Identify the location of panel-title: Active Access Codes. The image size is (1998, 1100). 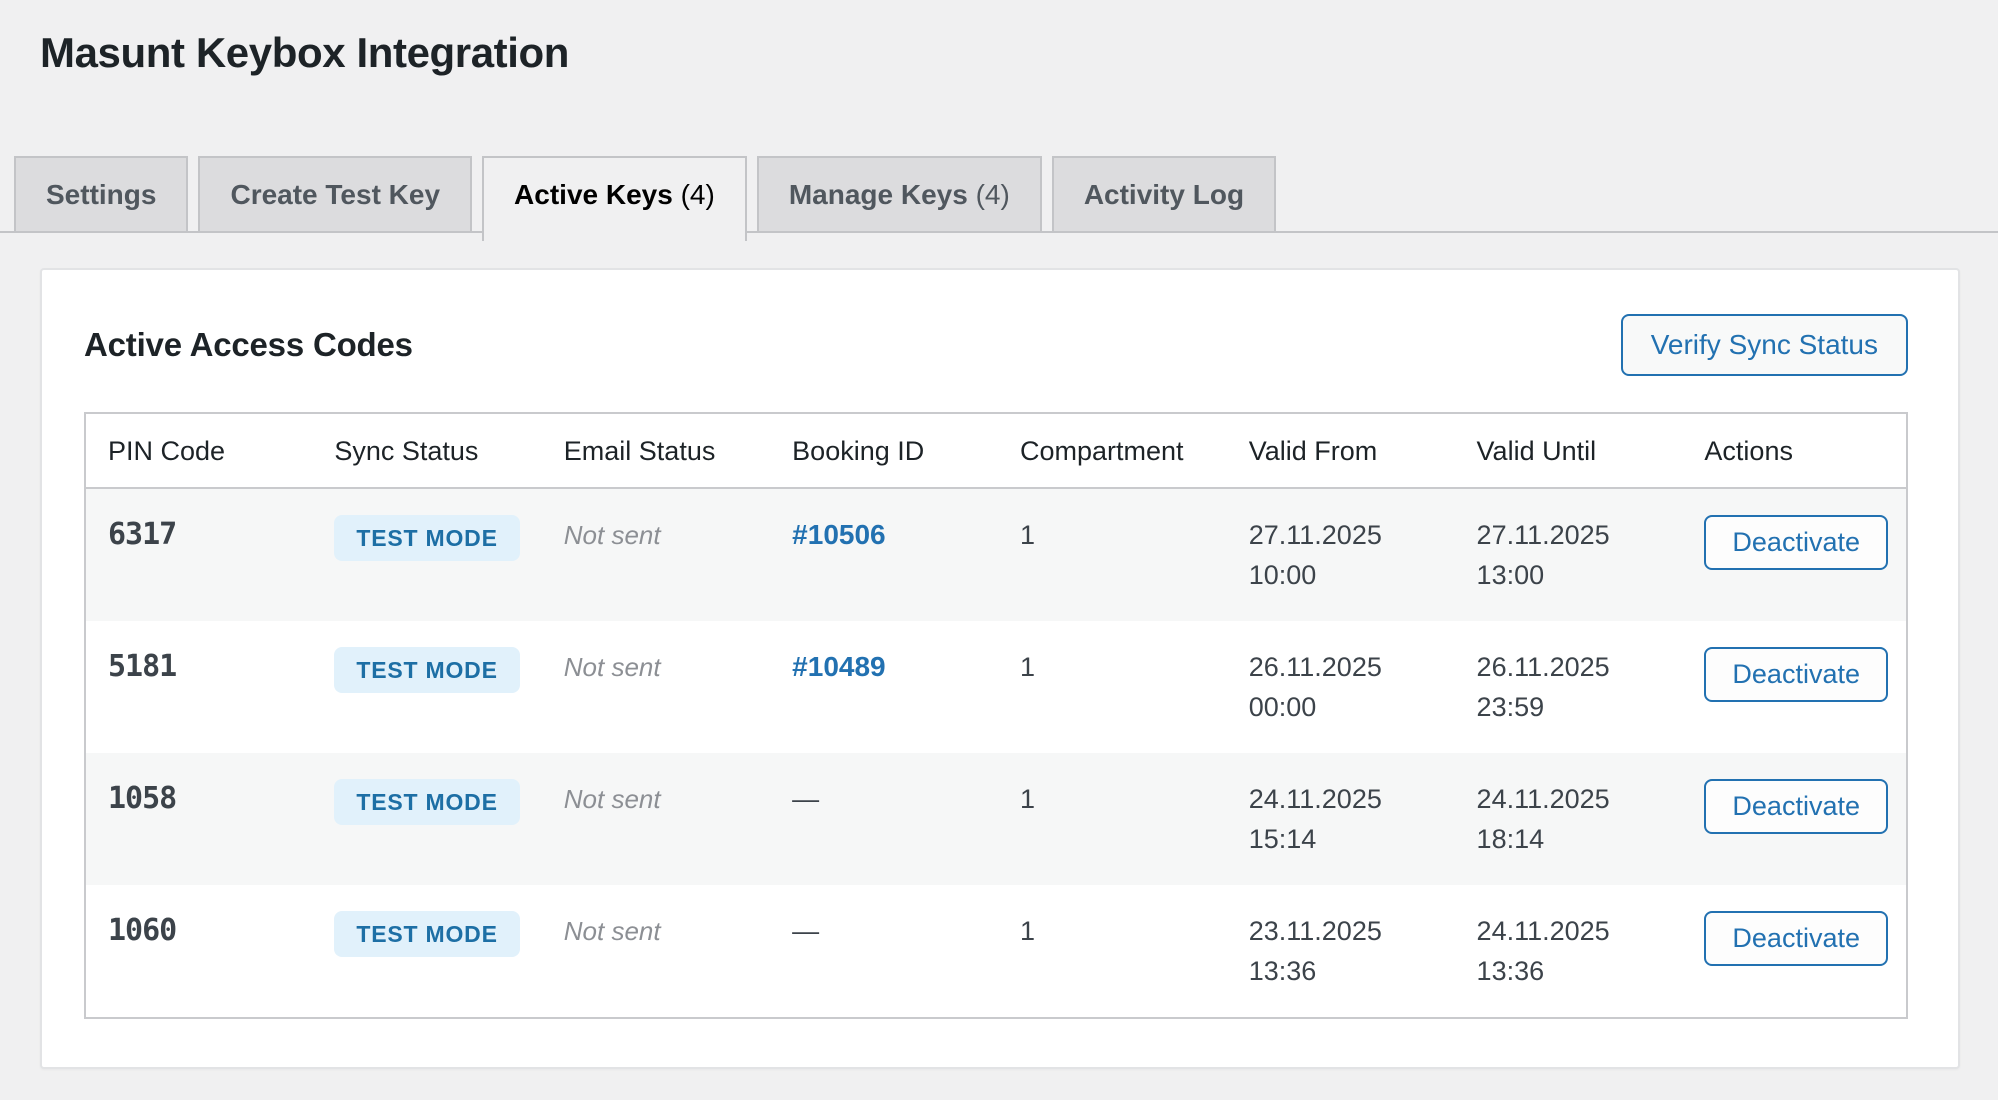
(248, 344).